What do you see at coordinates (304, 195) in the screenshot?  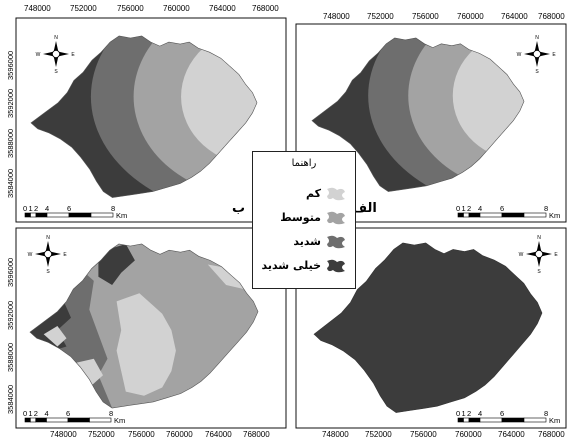 I see `legend-item-low: کم` at bounding box center [304, 195].